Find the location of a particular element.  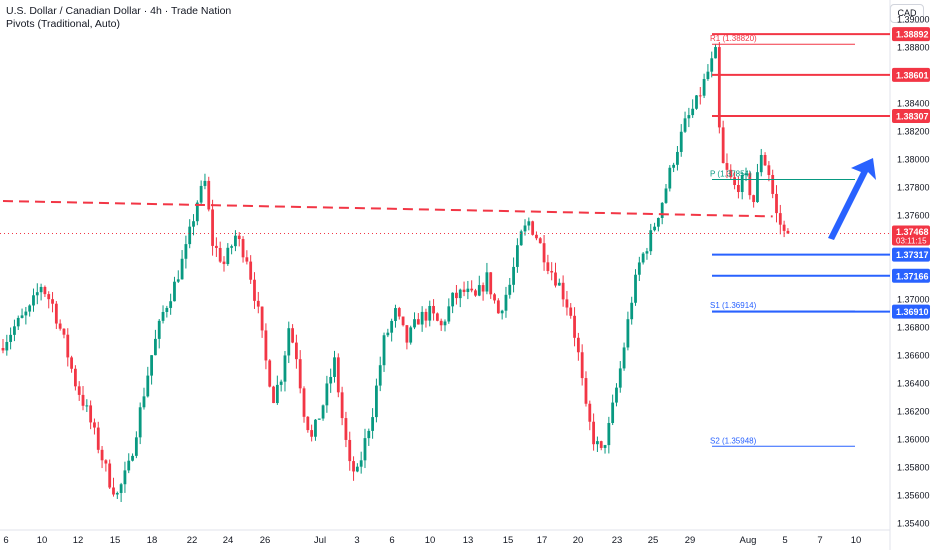

x-tick-label: 25 is located at coordinates (653, 540).